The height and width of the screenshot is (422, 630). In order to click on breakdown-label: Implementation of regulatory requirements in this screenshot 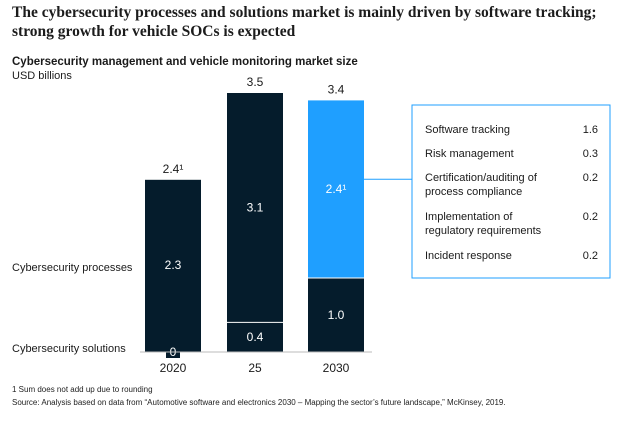, I will do `click(483, 224)`.